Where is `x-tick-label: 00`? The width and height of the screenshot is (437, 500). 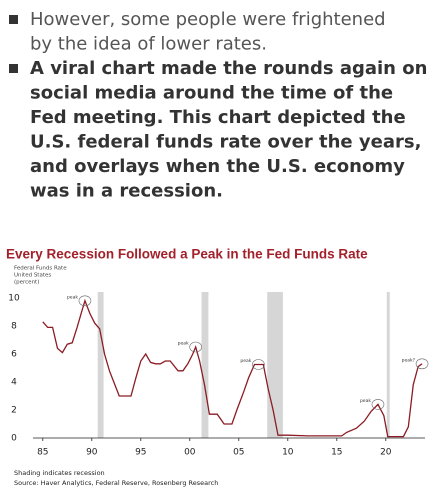 x-tick-label: 00 is located at coordinates (190, 453).